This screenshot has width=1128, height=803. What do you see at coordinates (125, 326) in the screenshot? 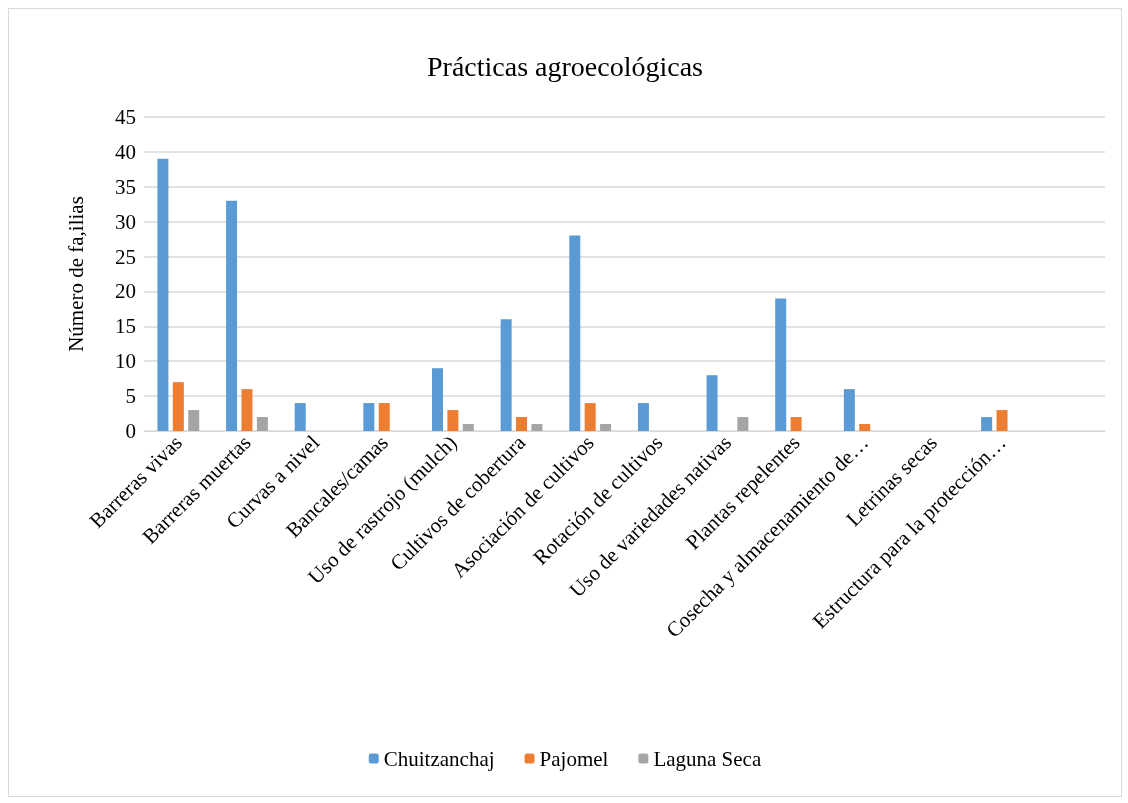
I see `y-tick-label: 15` at bounding box center [125, 326].